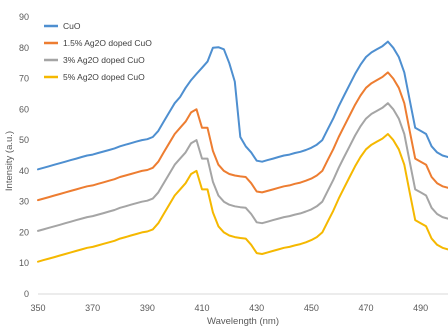 The image size is (448, 327). Describe the element at coordinates (72, 26) in the screenshot. I see `legend-label: CuO` at that location.